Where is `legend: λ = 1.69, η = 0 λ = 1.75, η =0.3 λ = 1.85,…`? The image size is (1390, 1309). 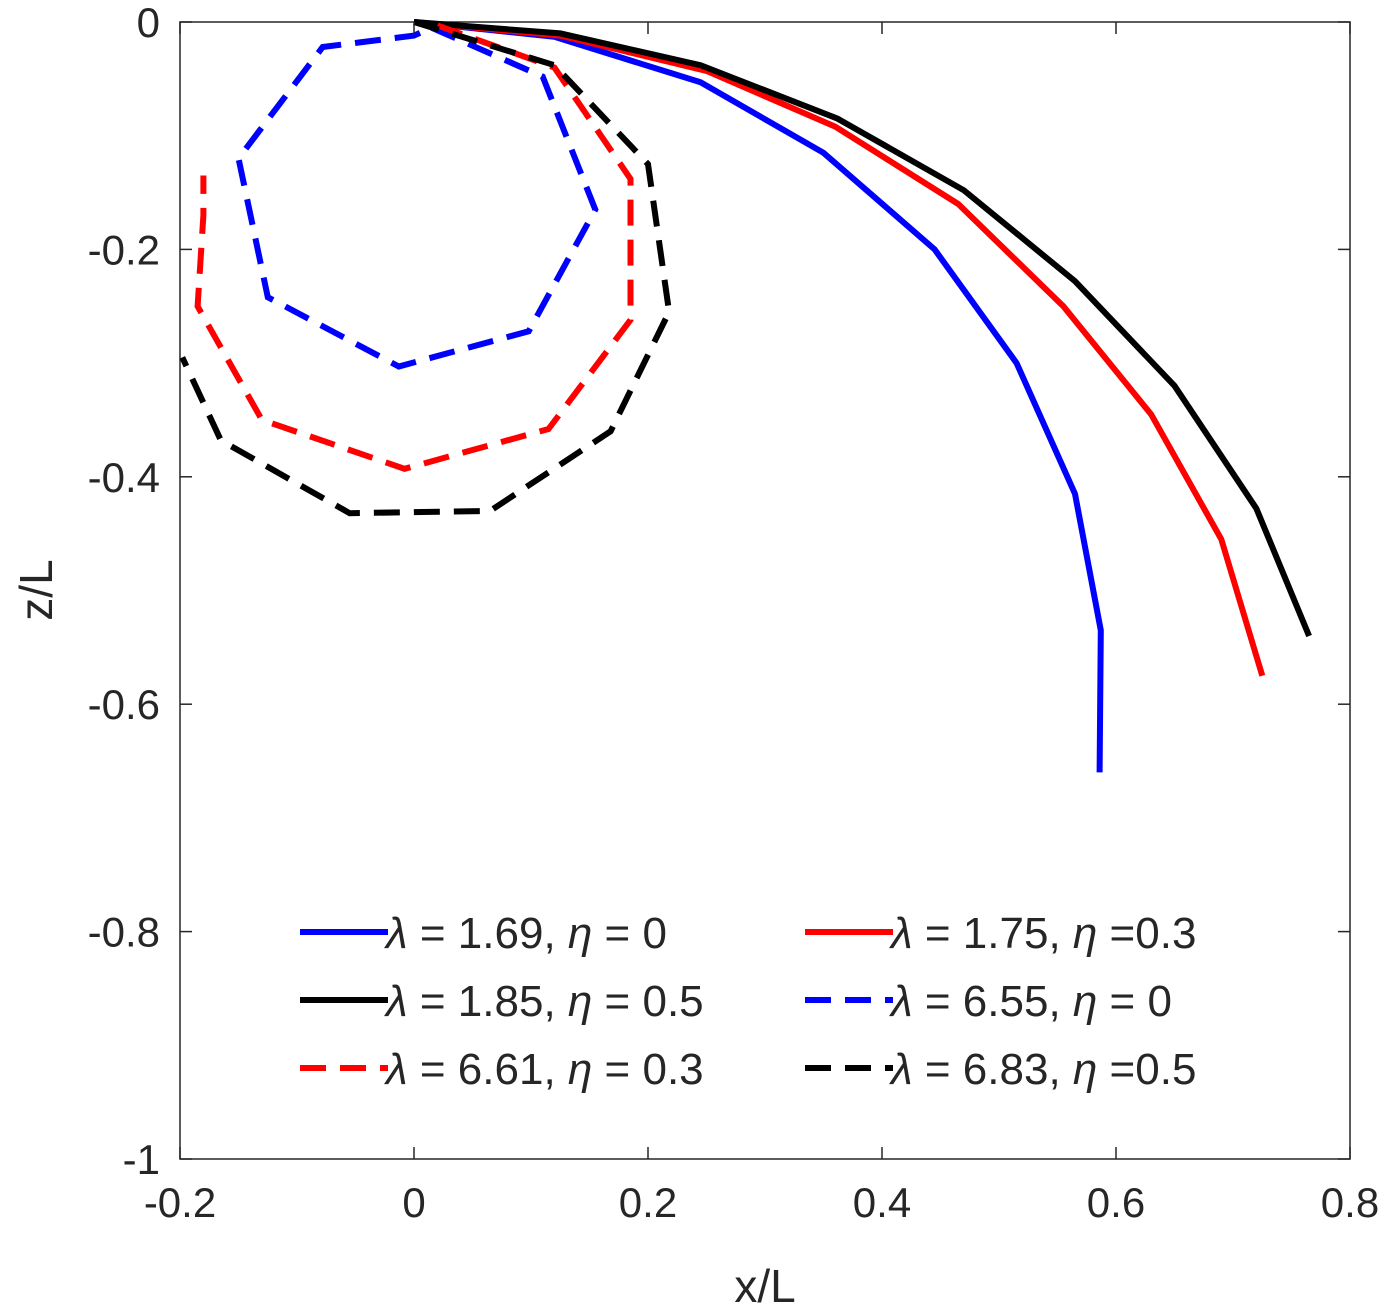 legend: λ = 1.69, η = 0 λ = 1.75, η =0.3 λ = 1.85,… is located at coordinates (748, 1001).